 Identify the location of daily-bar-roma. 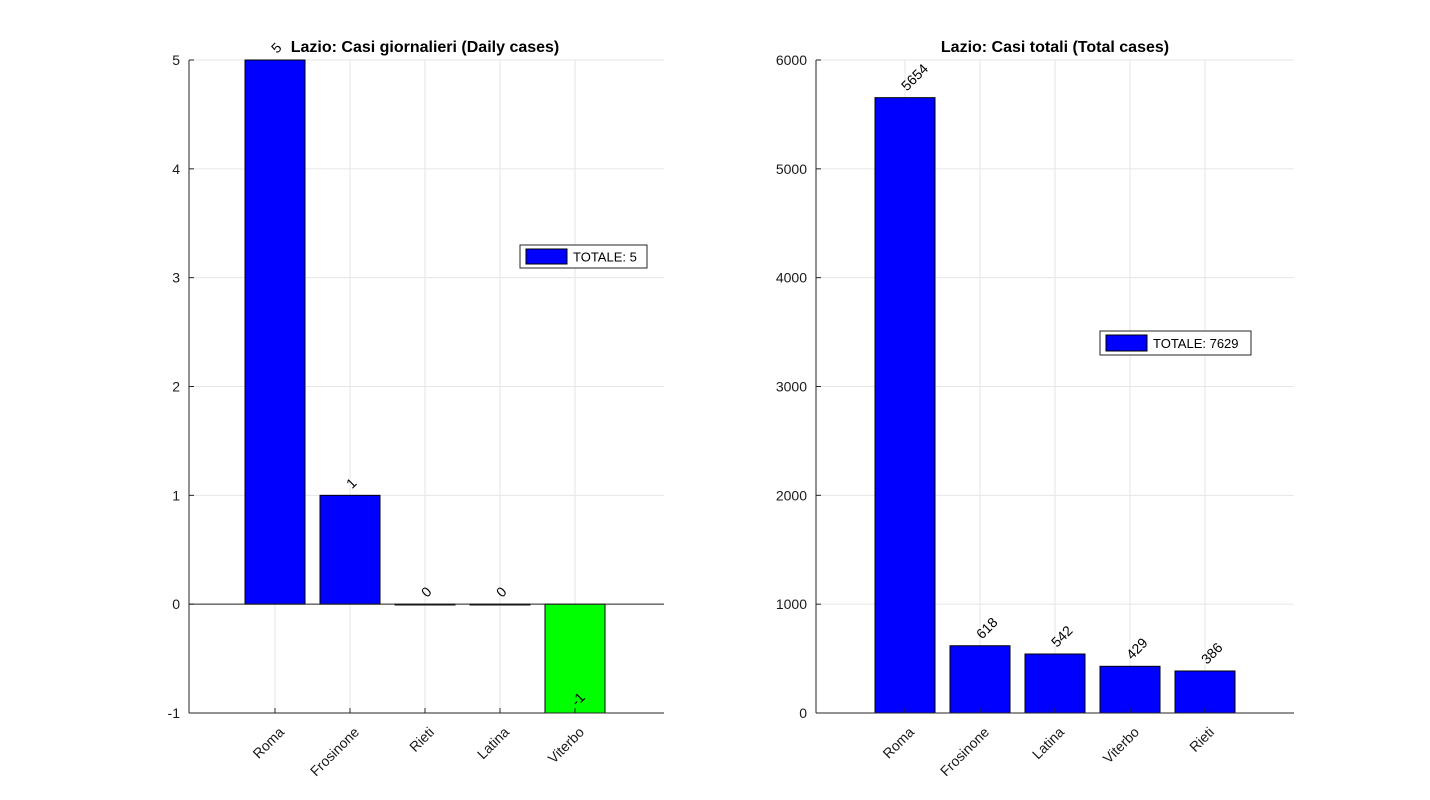
(275, 332).